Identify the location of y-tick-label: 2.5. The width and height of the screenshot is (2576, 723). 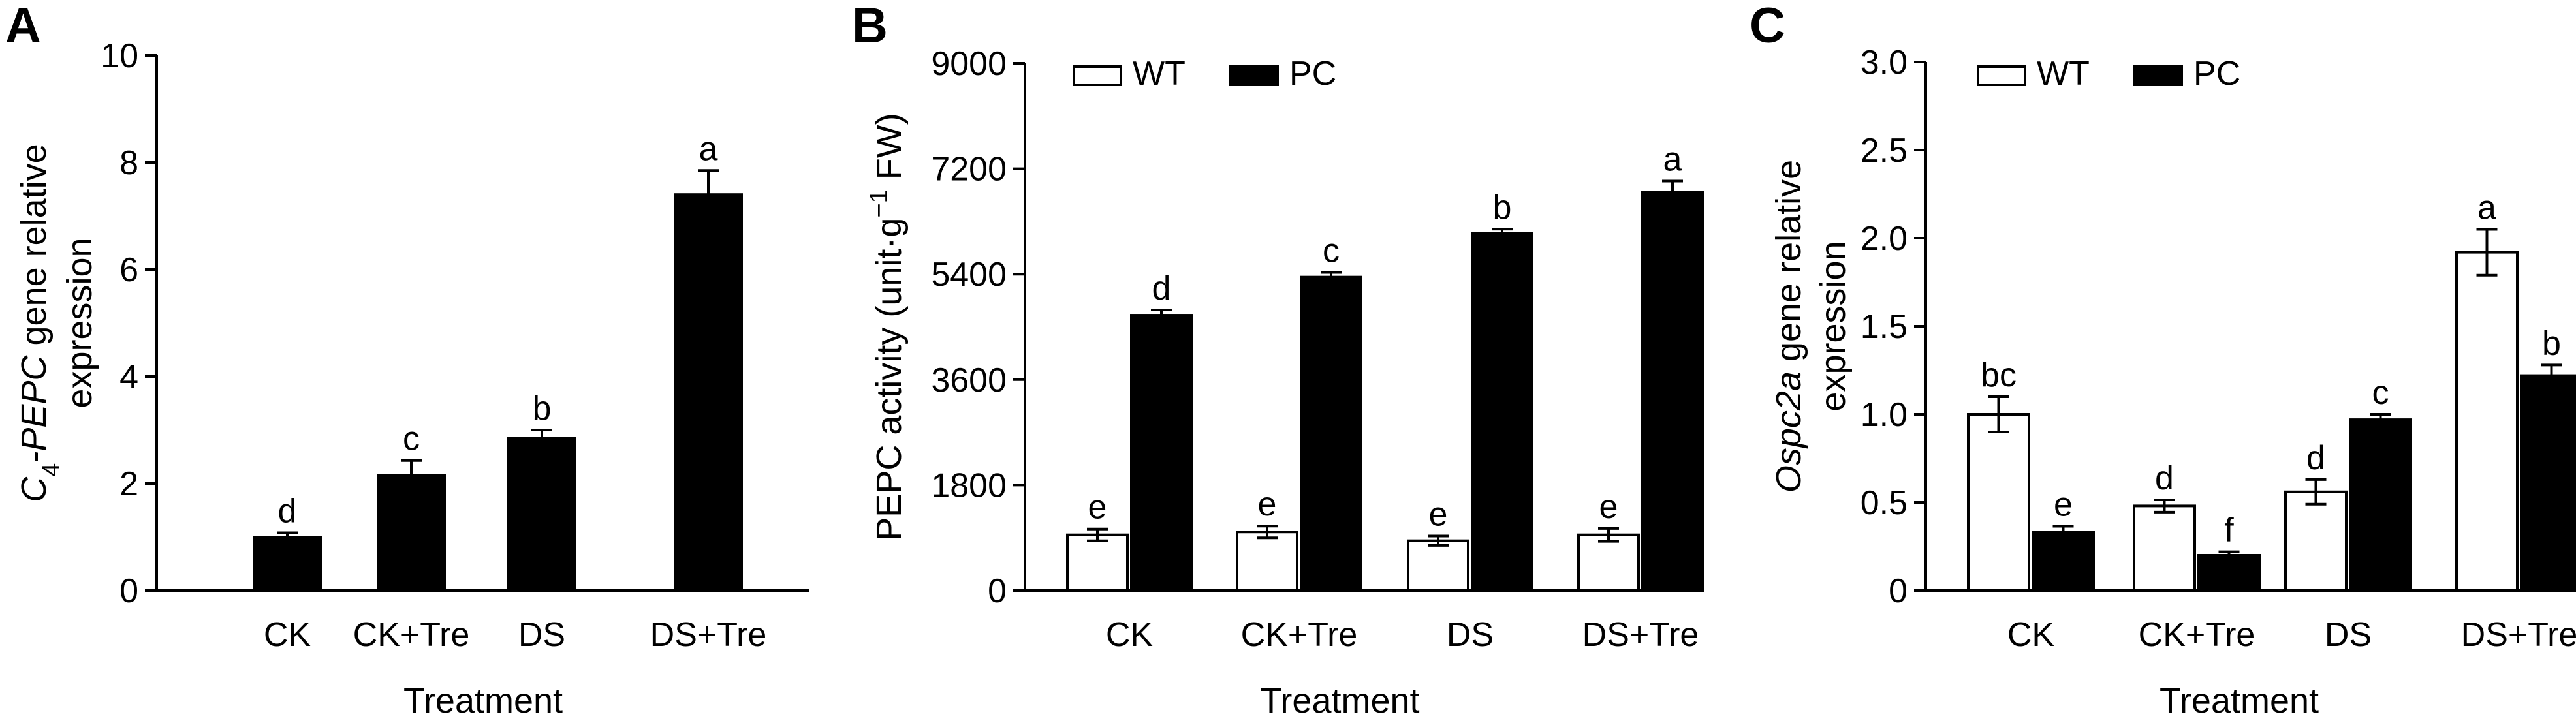
(1885, 151).